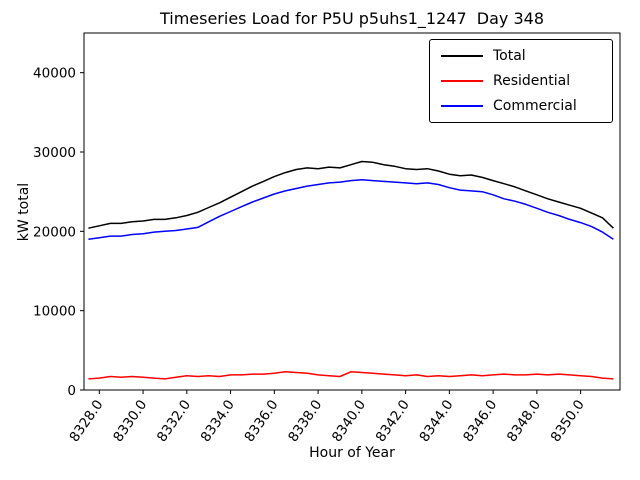  I want to click on y-axis-label: kW total, so click(24, 212).